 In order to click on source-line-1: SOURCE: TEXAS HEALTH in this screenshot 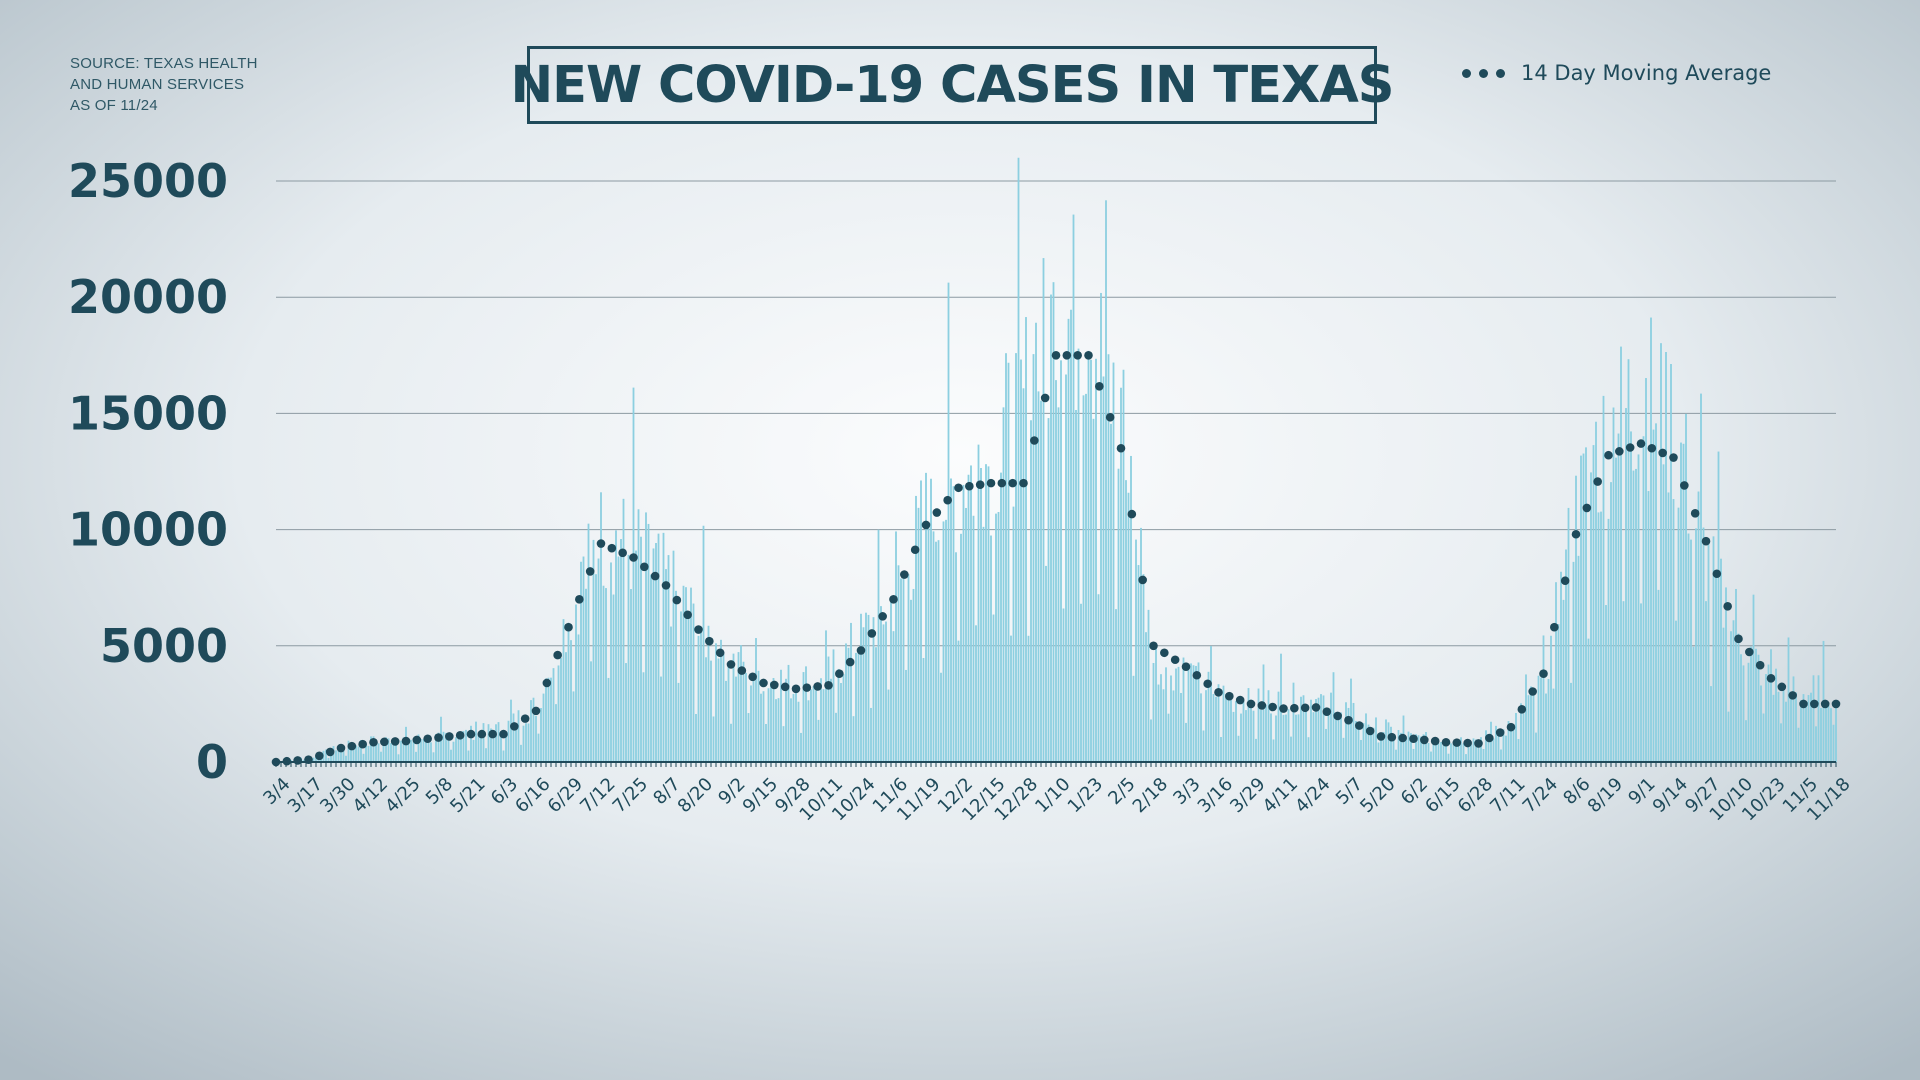, I will do `click(164, 63)`.